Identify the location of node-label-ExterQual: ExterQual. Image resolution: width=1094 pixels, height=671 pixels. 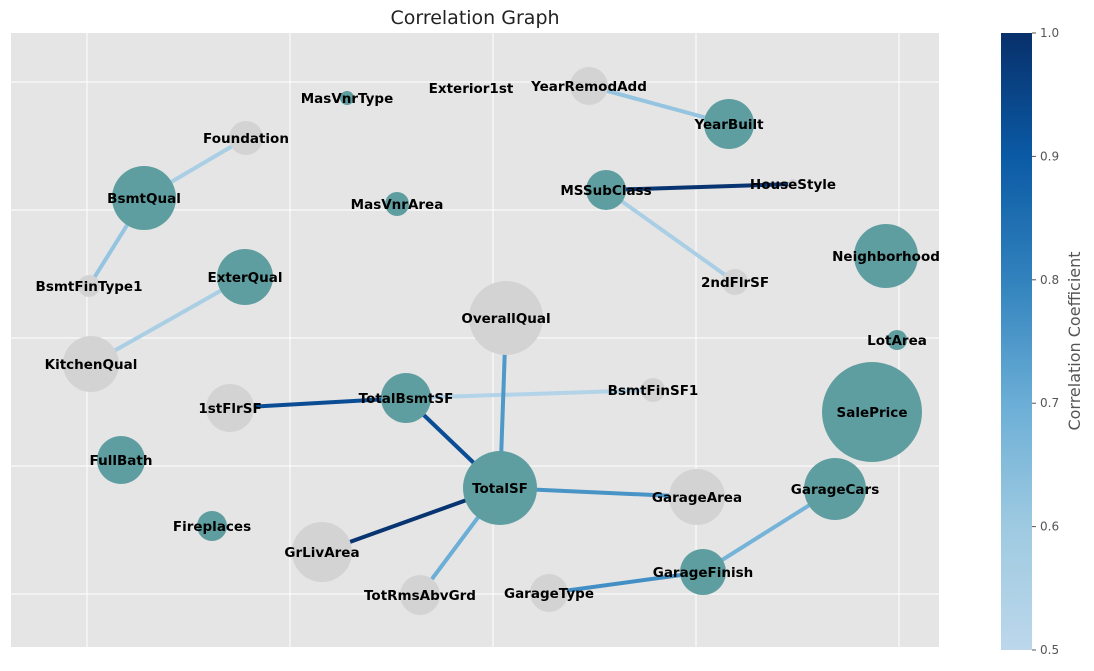
(244, 278).